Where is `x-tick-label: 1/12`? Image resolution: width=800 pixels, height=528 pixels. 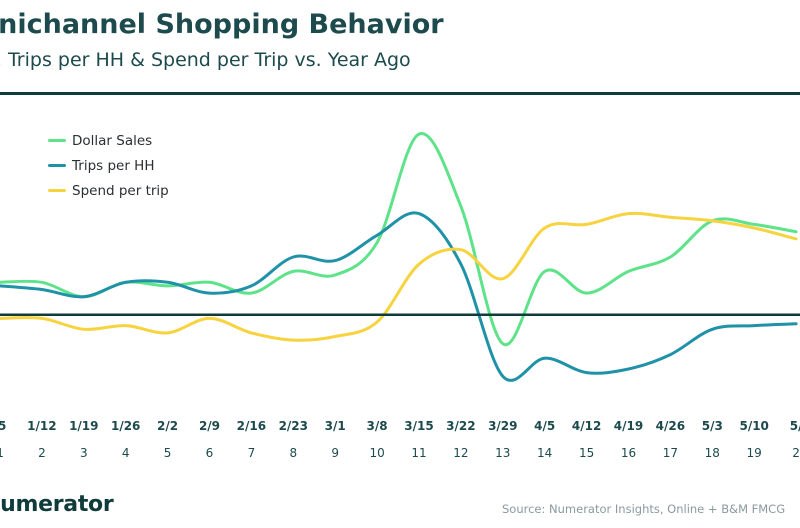
x-tick-label: 1/12 is located at coordinates (41, 426).